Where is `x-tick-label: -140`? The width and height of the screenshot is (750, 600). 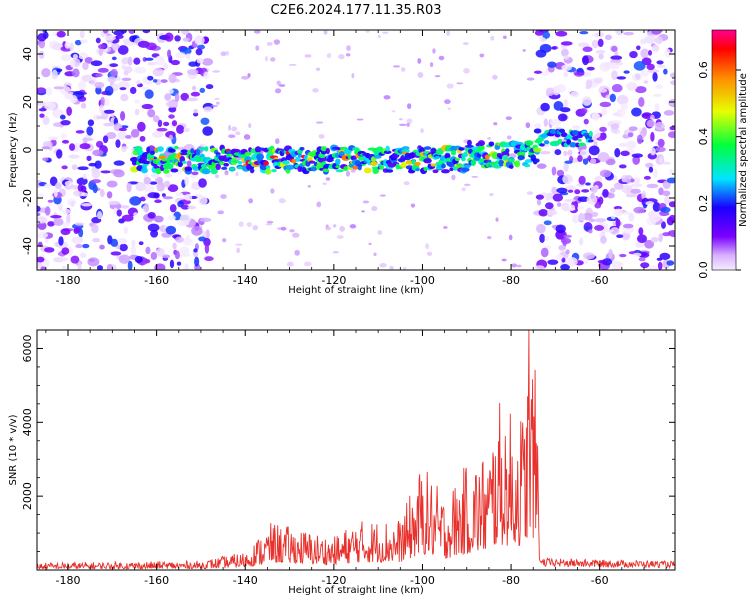 x-tick-label: -140 is located at coordinates (245, 580).